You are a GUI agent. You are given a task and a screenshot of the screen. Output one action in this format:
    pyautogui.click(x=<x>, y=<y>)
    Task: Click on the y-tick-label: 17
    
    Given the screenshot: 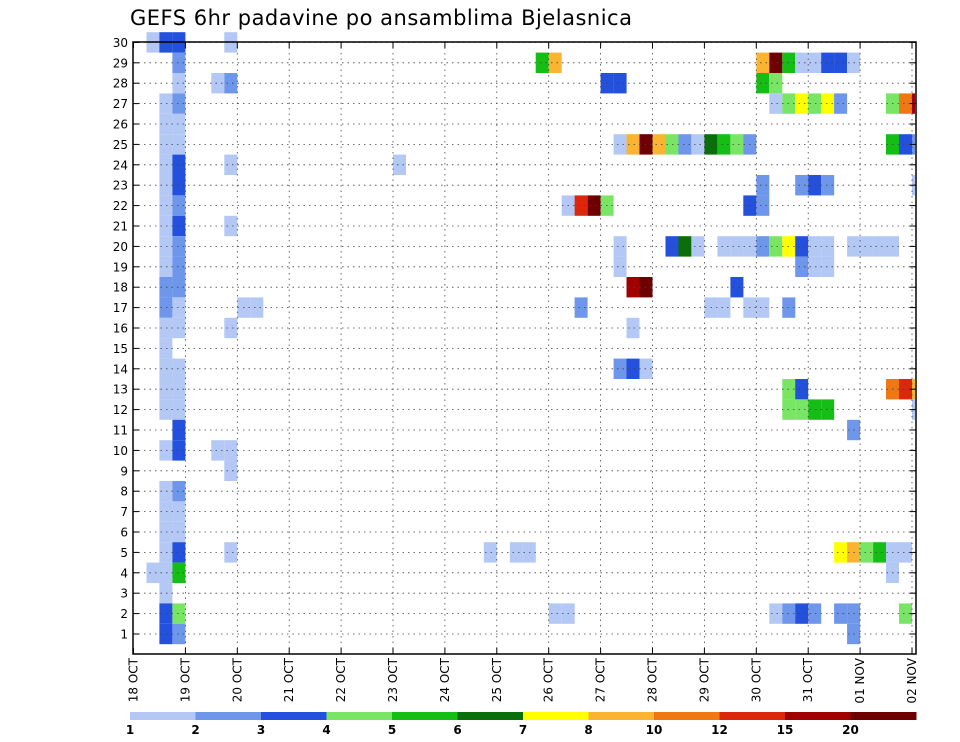 What is the action you would take?
    pyautogui.click(x=120, y=308)
    